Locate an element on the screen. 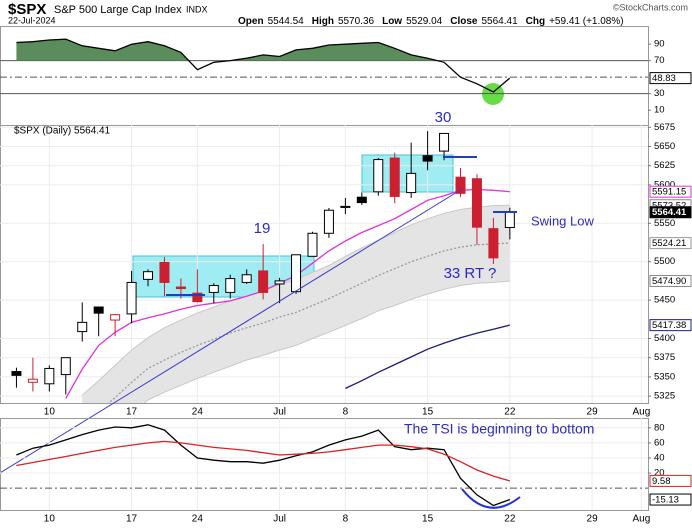  value-label: 5417.38 is located at coordinates (669, 325).